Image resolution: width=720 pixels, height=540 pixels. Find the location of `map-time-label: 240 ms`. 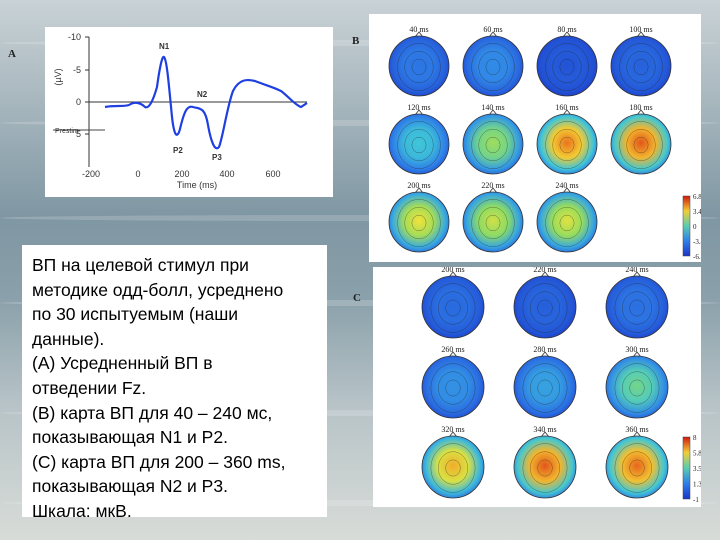

map-time-label: 240 ms is located at coordinates (636, 270).